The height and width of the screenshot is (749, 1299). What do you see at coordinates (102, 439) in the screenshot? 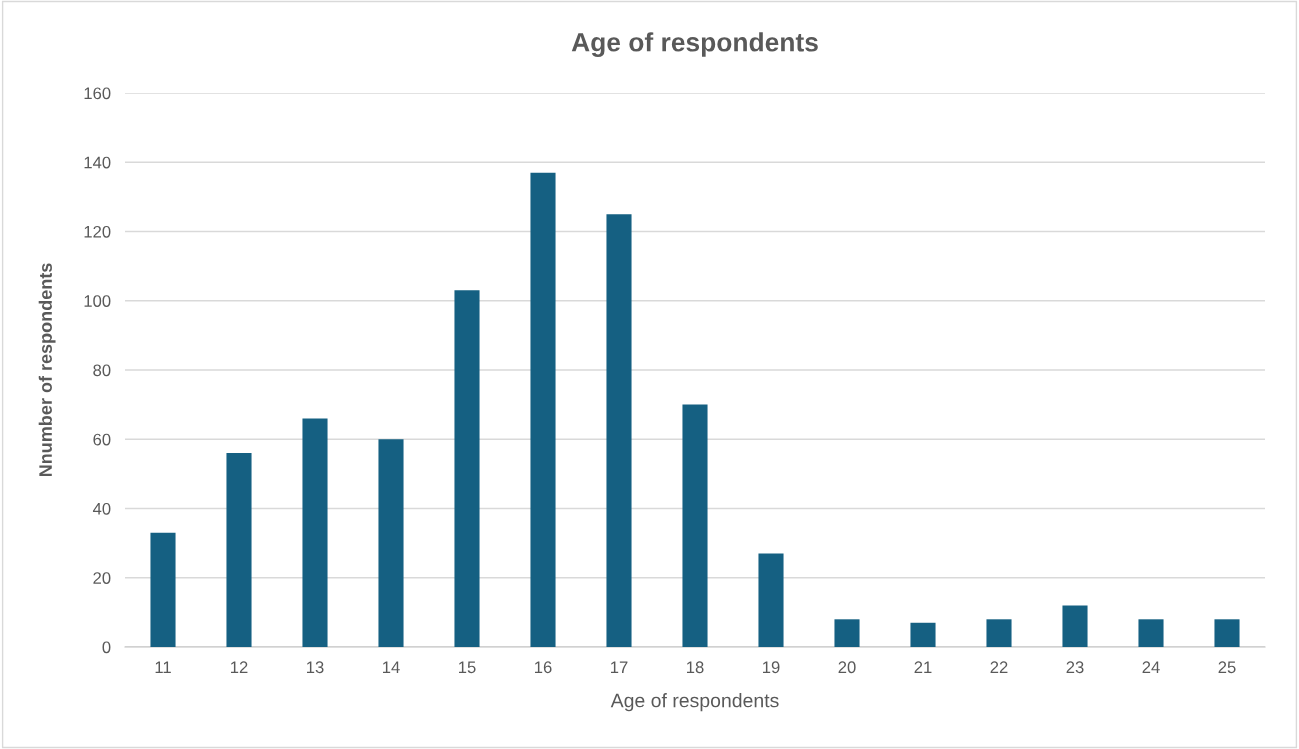
I see `y-tick-label: 60` at bounding box center [102, 439].